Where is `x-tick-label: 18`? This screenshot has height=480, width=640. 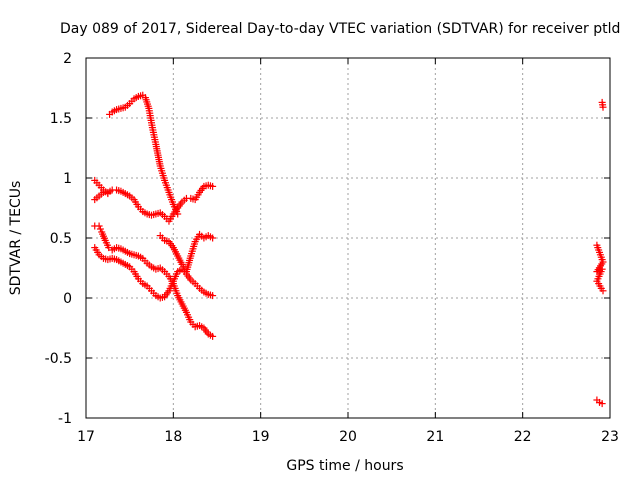 x-tick-label: 18 is located at coordinates (173, 437).